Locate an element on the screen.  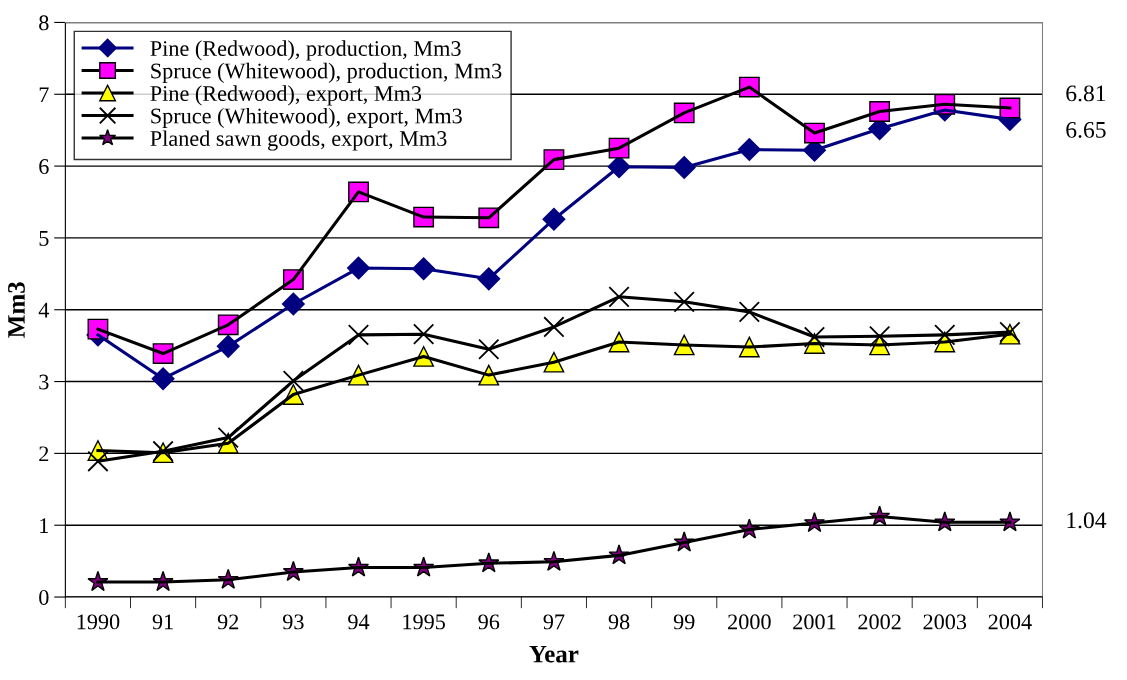
x-tick-label: 97 is located at coordinates (554, 622).